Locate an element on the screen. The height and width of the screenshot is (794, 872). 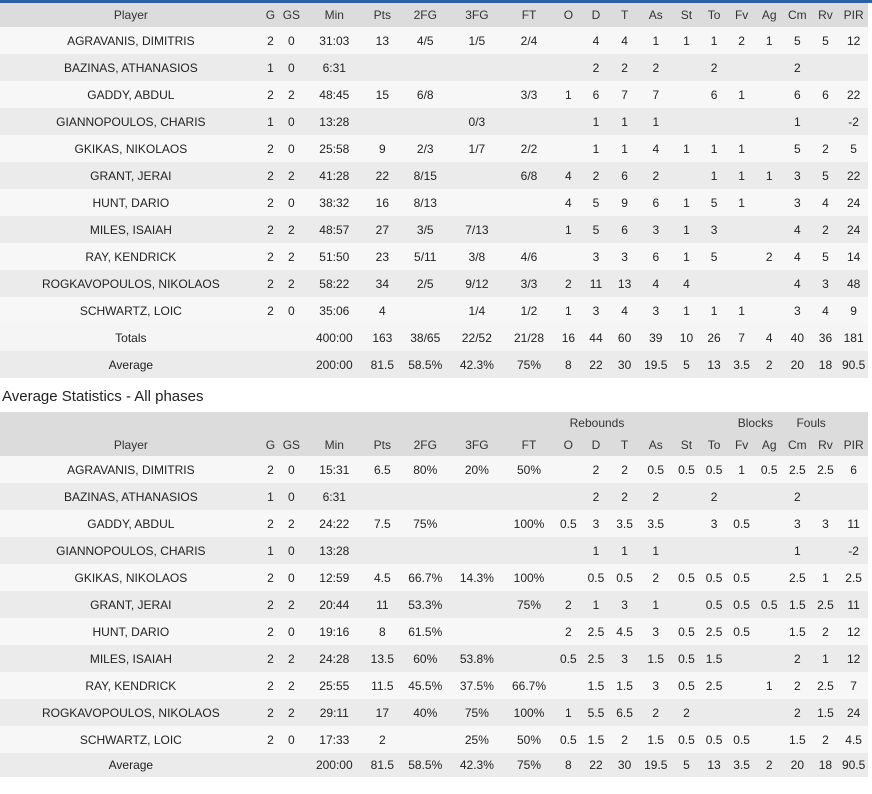
cell-pts: 11.5 is located at coordinates (382, 685).